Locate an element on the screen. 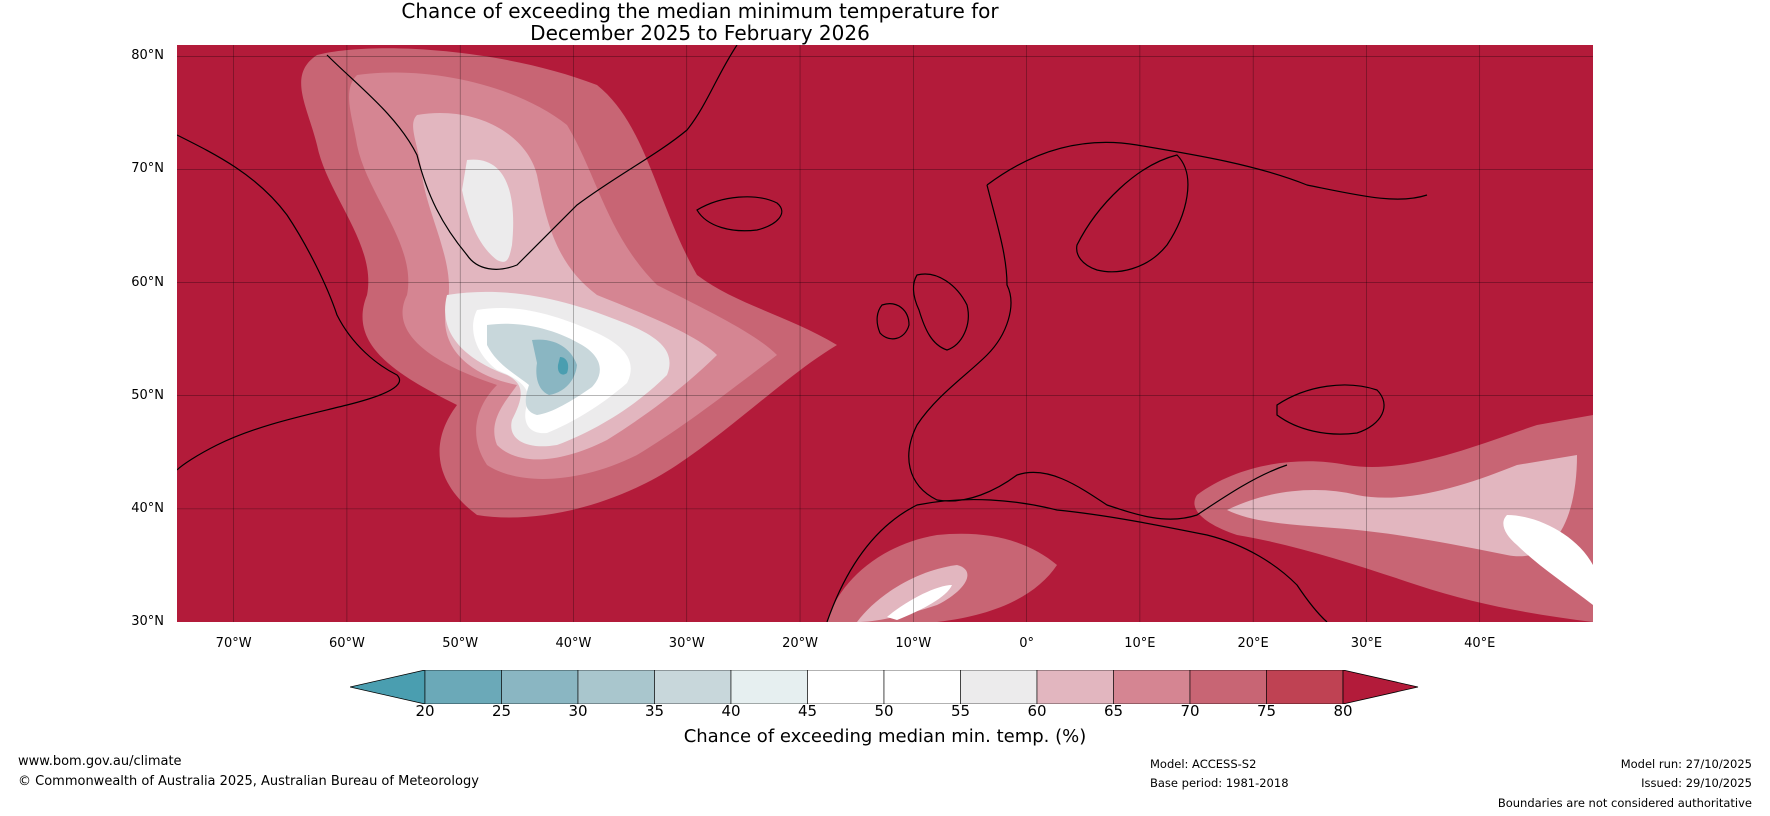 This screenshot has width=1770, height=816. colorbar is located at coordinates (884, 687).